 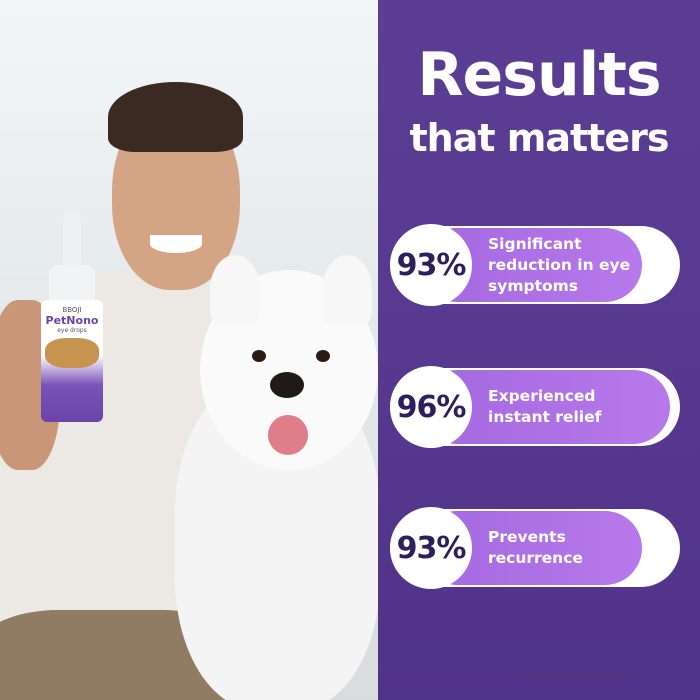 What do you see at coordinates (72, 330) in the screenshot?
I see `bottle-subtitle: eye drops` at bounding box center [72, 330].